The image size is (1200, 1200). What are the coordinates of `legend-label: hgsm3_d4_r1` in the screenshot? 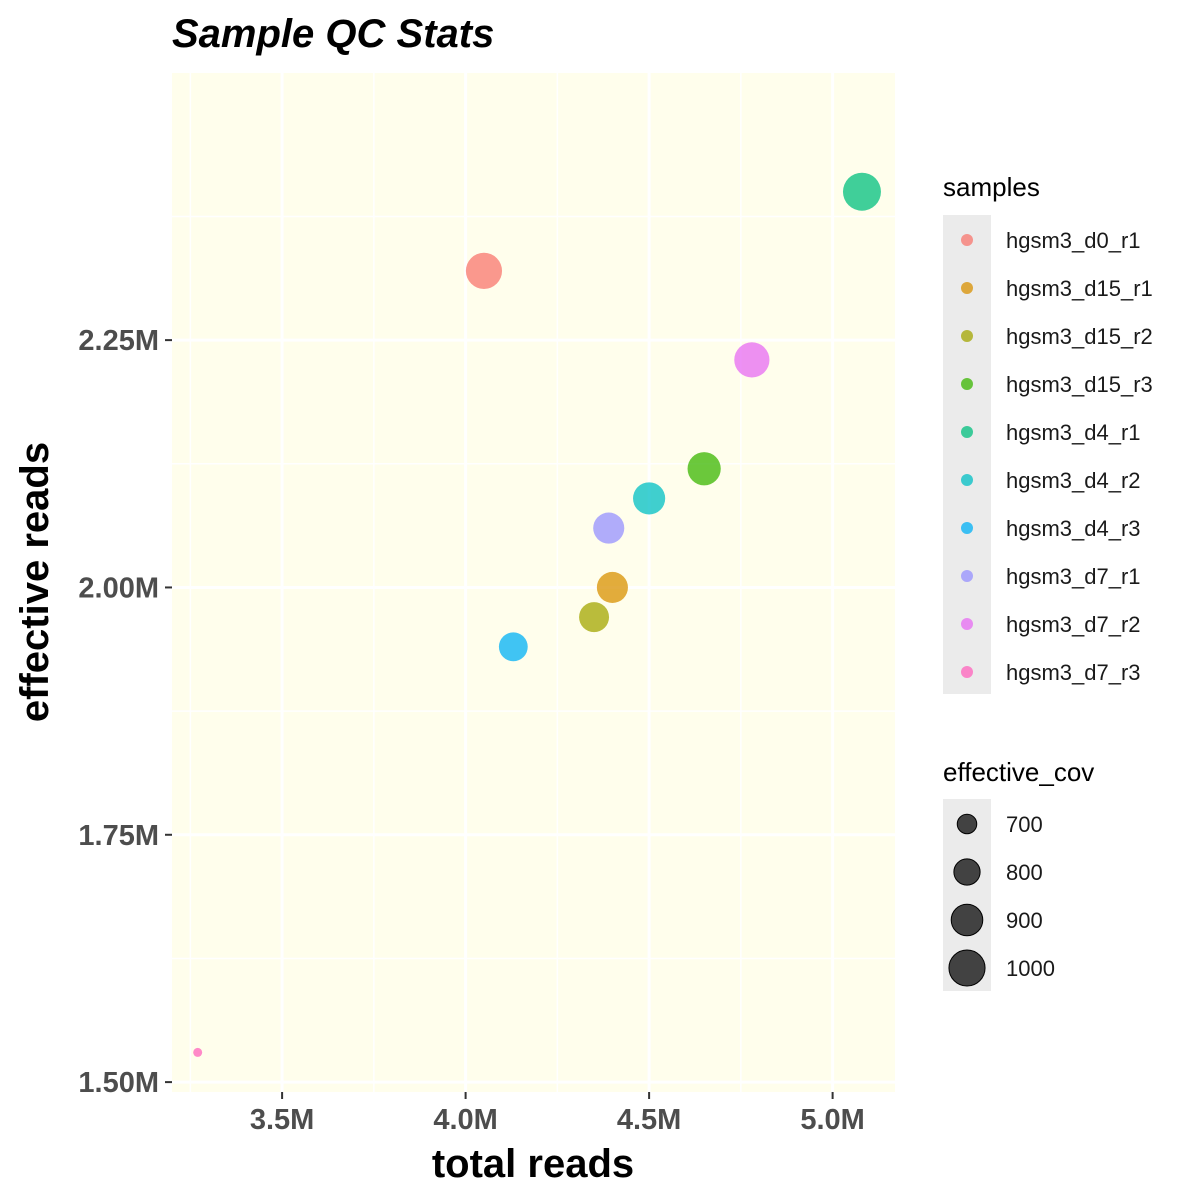 It's located at (1073, 432).